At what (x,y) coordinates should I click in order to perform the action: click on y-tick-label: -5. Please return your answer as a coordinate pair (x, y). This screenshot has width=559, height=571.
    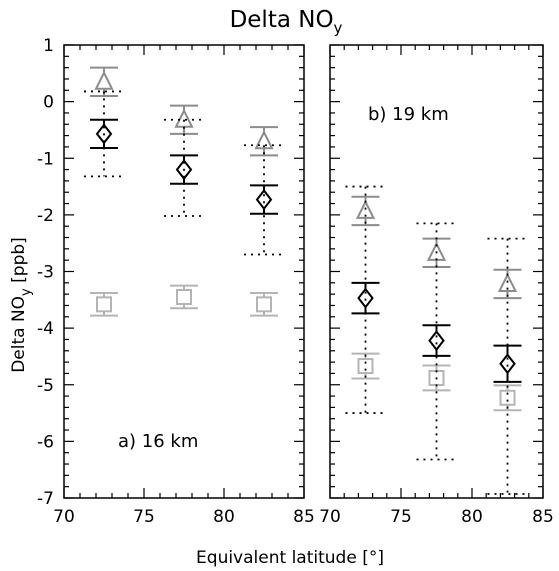
    Looking at the image, I should click on (45, 386).